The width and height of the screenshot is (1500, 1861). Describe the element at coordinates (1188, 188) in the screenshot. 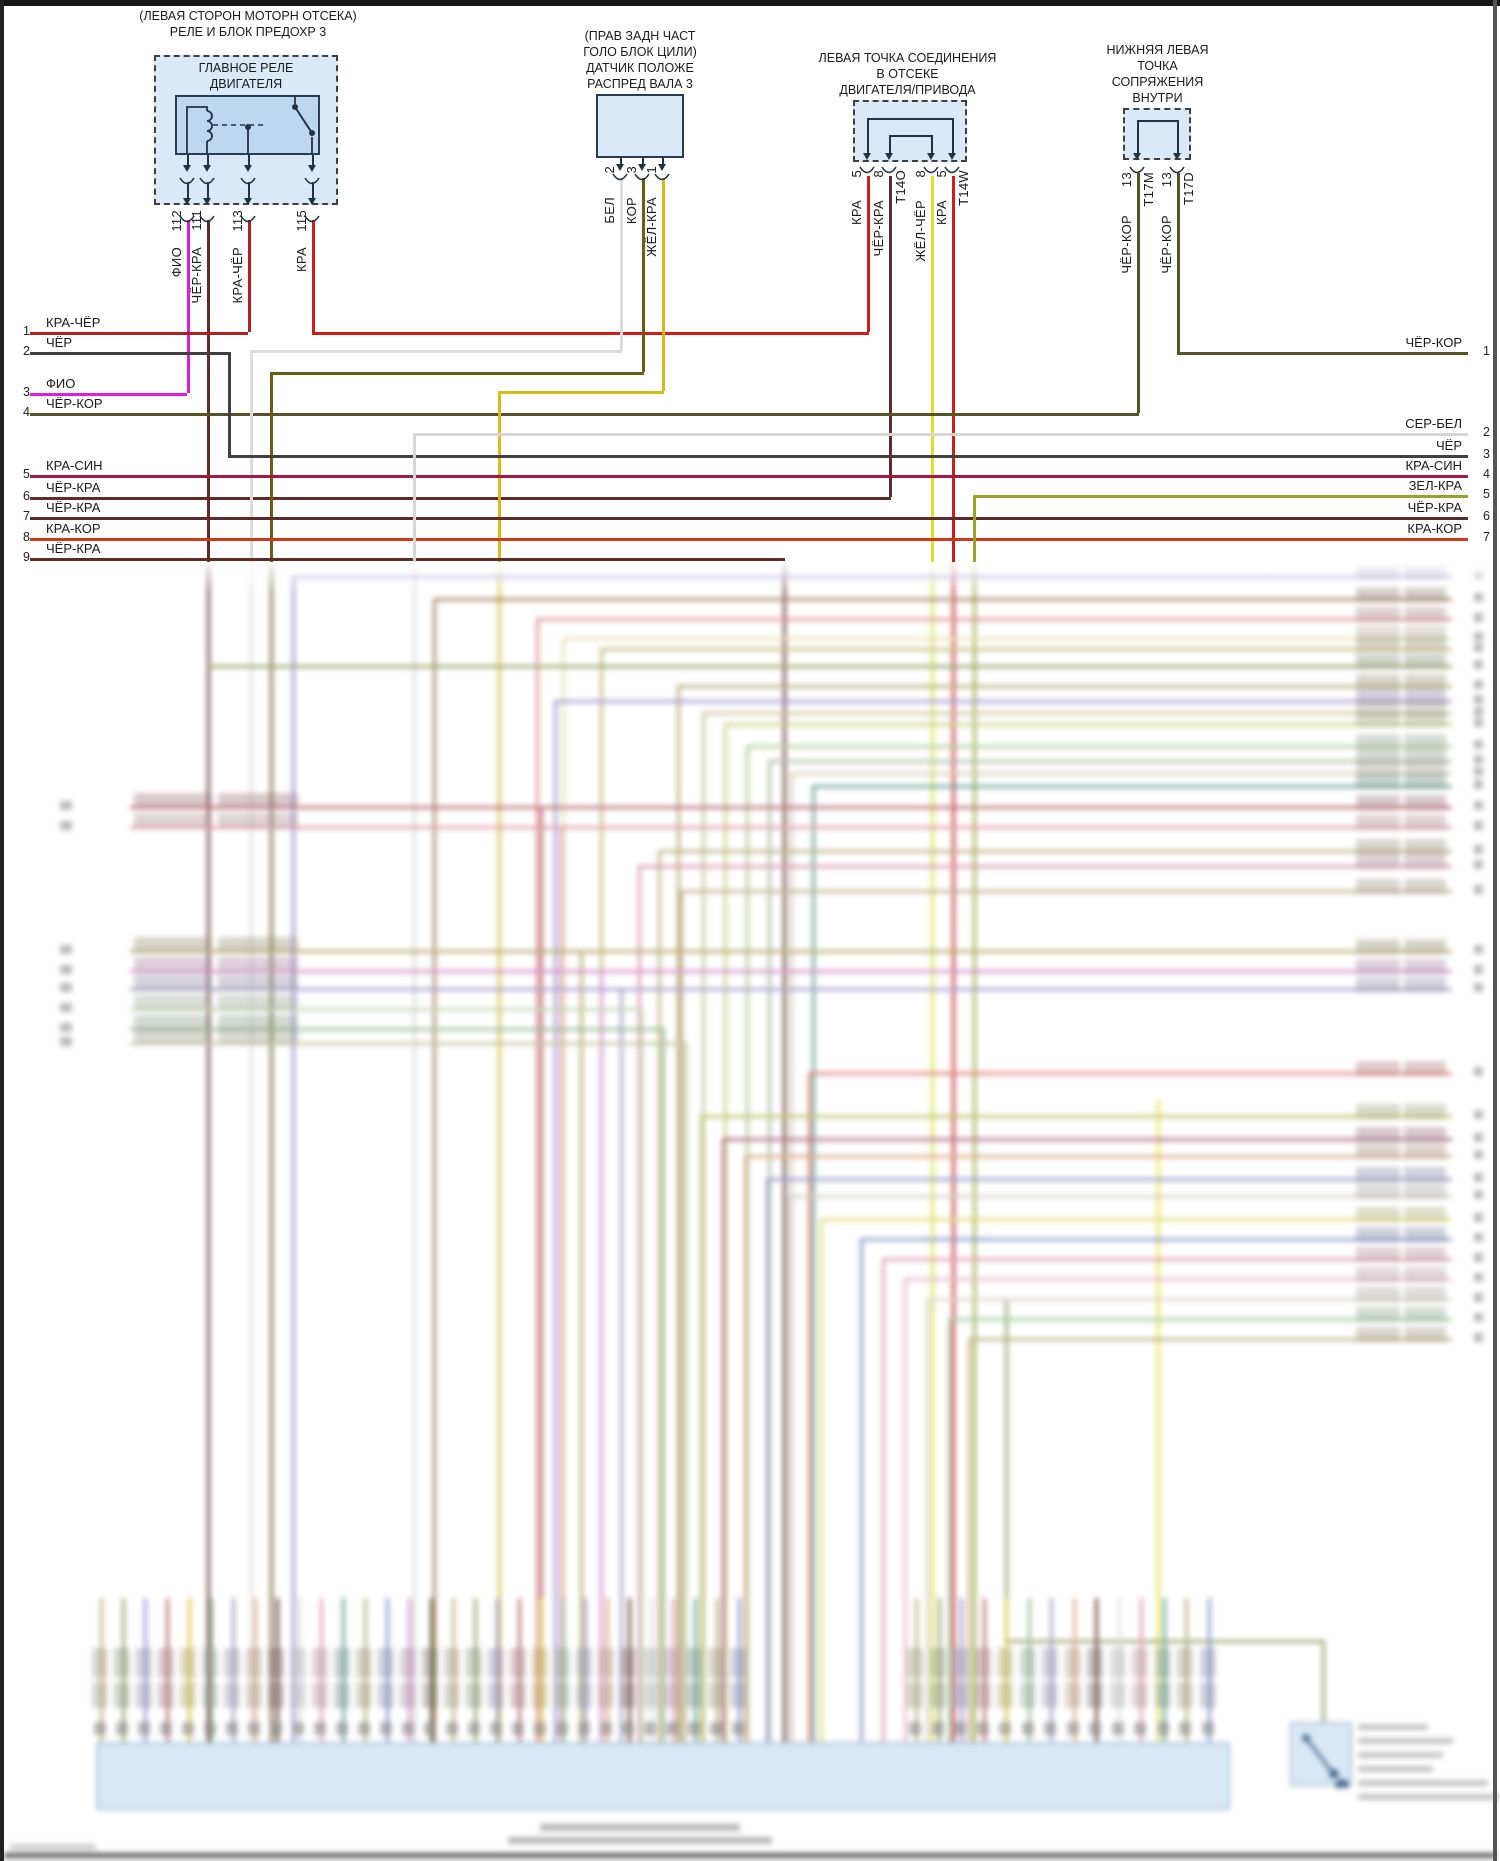

I see `terminal-tag-label: T17D` at that location.